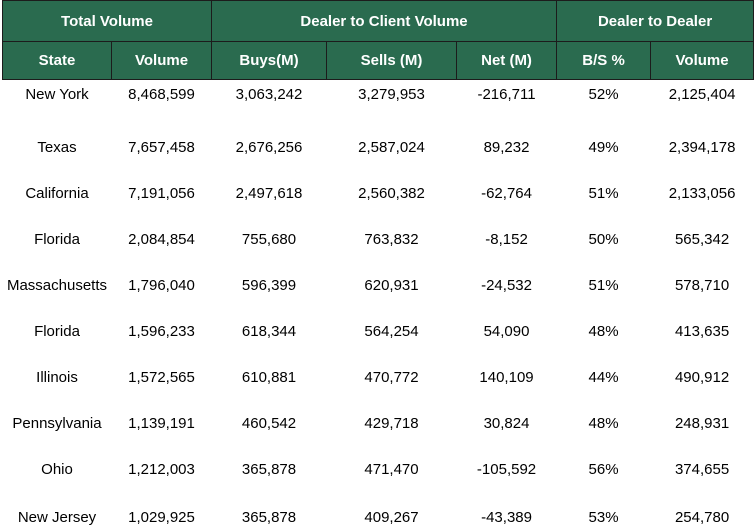 This screenshot has height=528, width=754. What do you see at coordinates (702, 285) in the screenshot?
I see `dealer-volume-cell: 578,710` at bounding box center [702, 285].